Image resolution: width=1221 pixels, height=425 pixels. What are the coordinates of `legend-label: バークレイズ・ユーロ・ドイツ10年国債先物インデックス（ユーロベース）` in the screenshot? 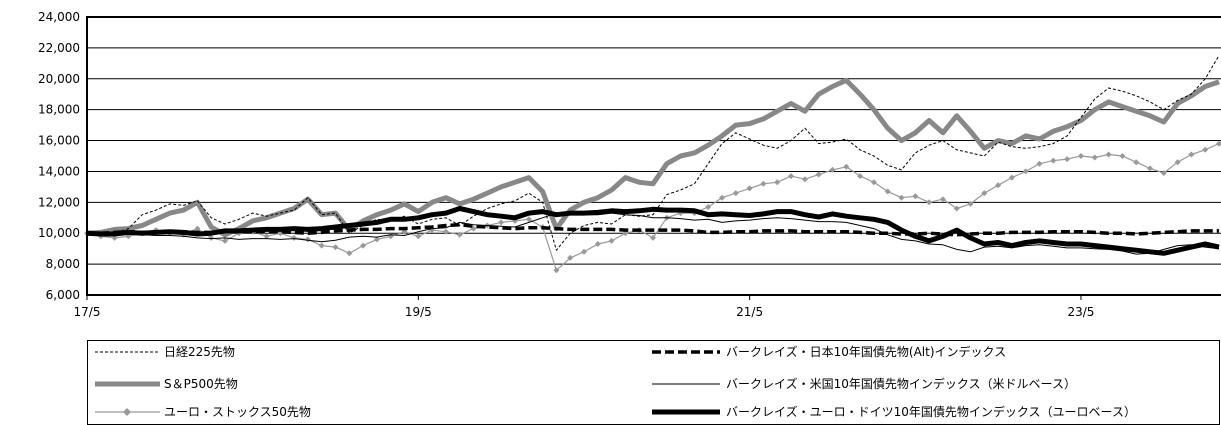 It's located at (931, 411).